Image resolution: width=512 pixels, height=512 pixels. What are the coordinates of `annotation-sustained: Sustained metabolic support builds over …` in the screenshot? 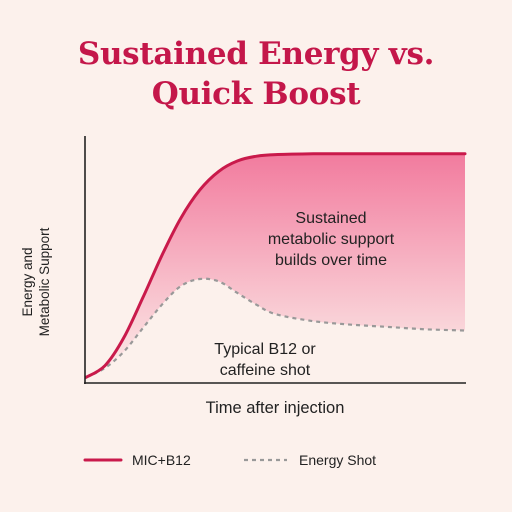 It's located at (331, 239).